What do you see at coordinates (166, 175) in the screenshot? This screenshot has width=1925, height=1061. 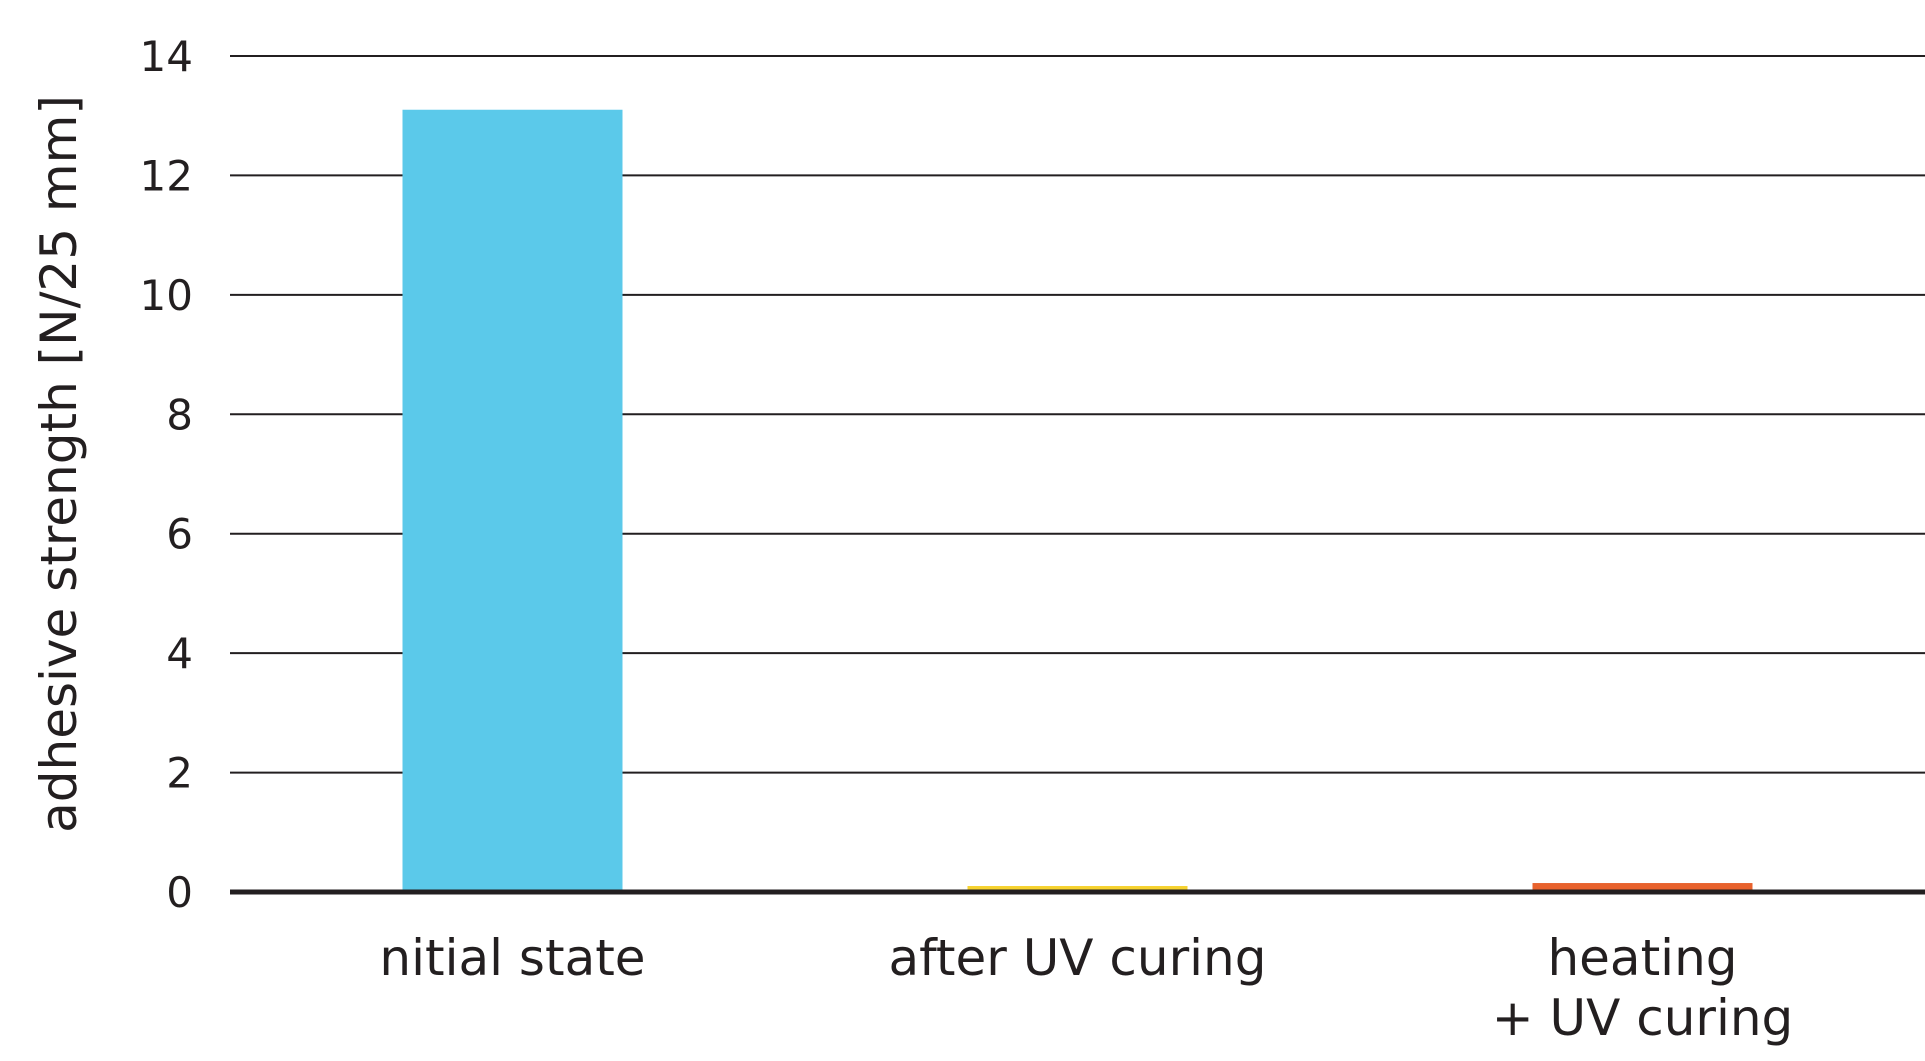 I see `y-tick-label: 12` at bounding box center [166, 175].